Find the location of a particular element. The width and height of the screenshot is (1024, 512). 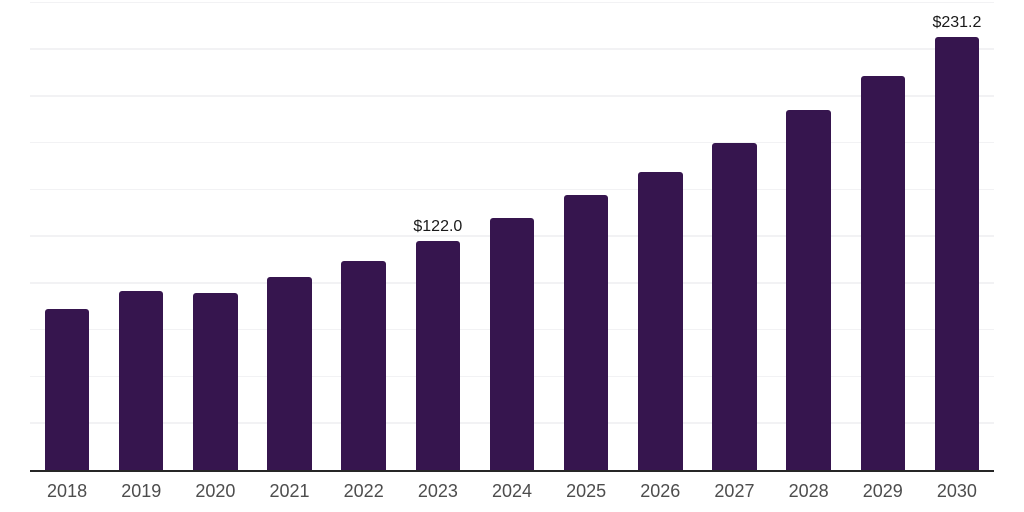

data-label-2023: $122.0 is located at coordinates (438, 226).